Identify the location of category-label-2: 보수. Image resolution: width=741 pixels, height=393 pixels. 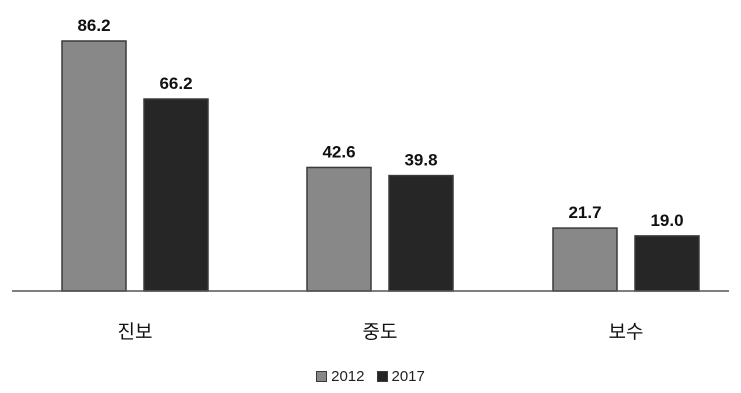
(626, 332).